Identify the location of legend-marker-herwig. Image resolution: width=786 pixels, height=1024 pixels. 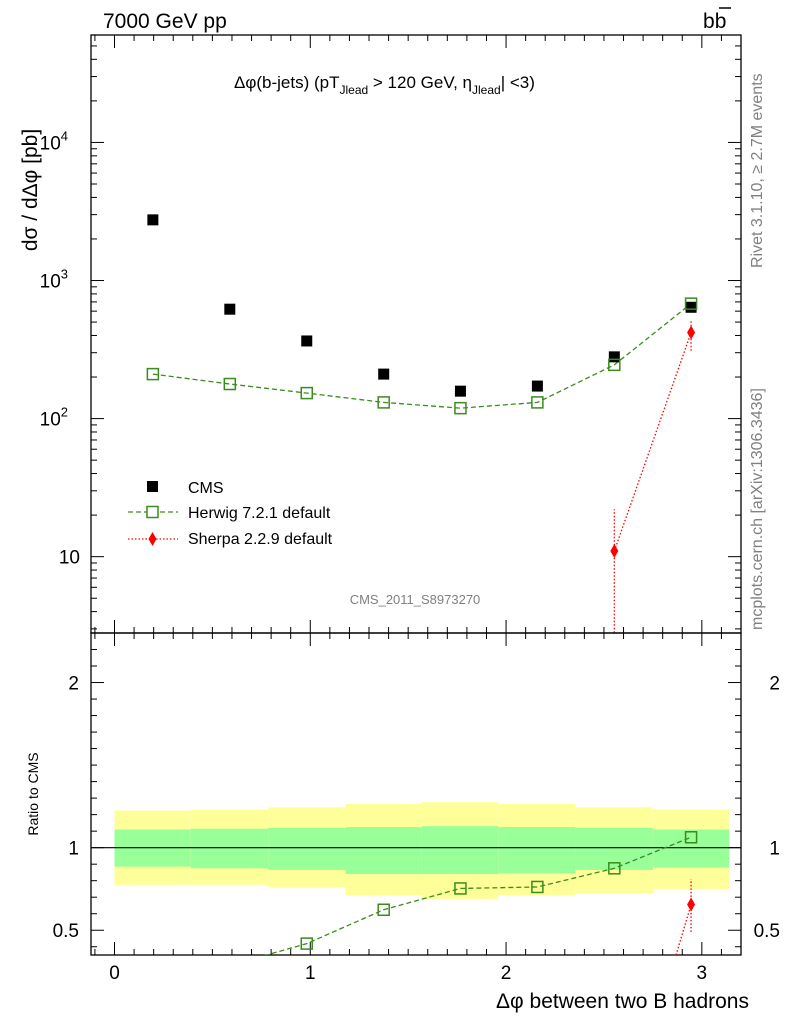
(152, 512).